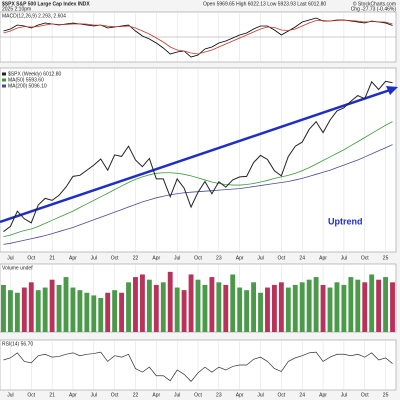 Image resolution: width=400 pixels, height=400 pixels. I want to click on arrow-head, so click(392, 90).